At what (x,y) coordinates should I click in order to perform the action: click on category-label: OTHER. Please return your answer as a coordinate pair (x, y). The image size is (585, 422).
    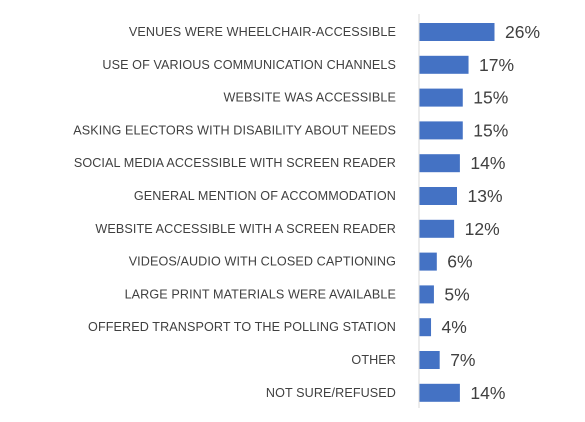
    Looking at the image, I should click on (373, 360).